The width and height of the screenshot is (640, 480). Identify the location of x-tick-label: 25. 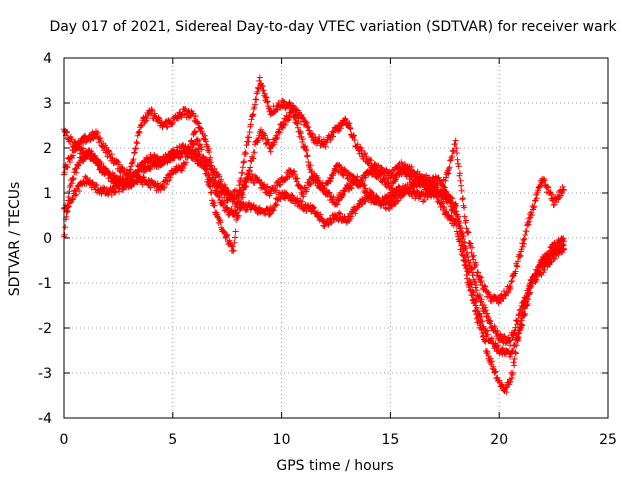
(608, 440).